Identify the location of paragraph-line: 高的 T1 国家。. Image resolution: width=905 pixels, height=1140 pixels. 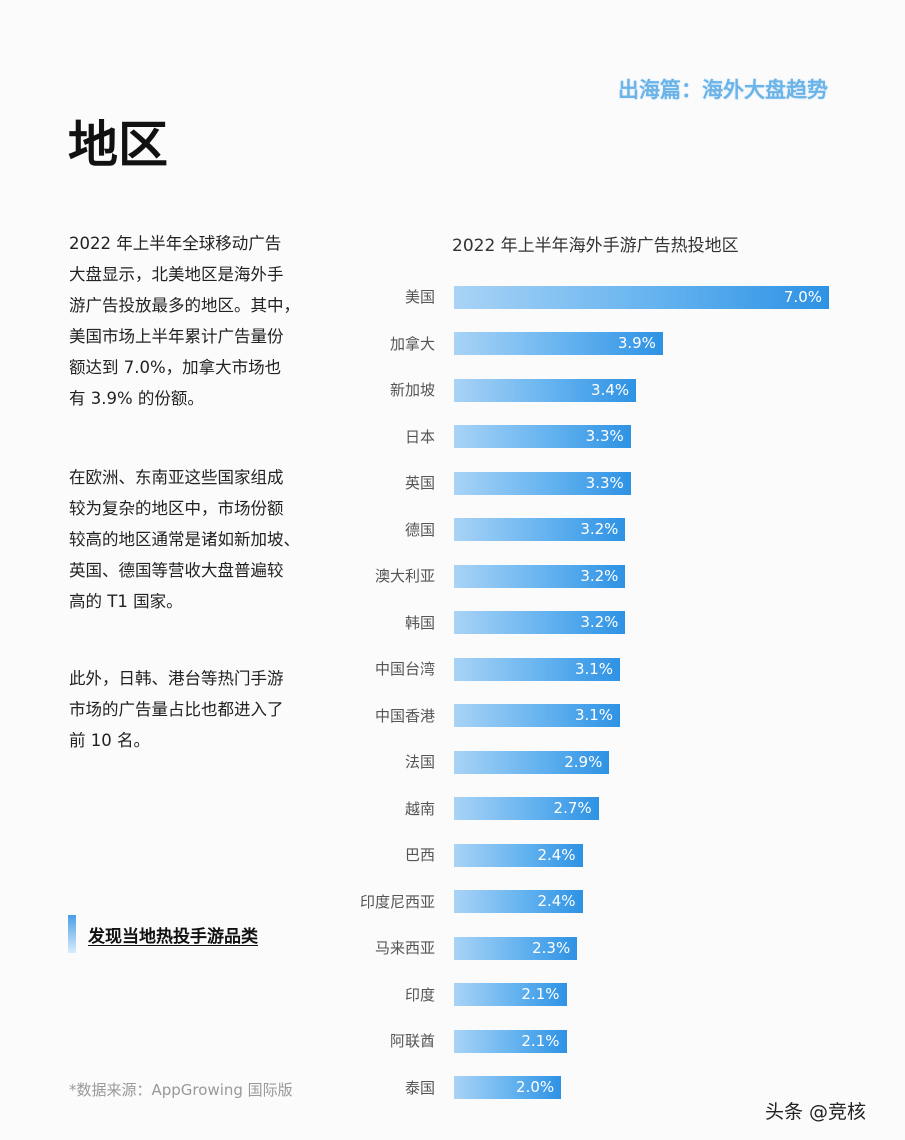
(126, 601).